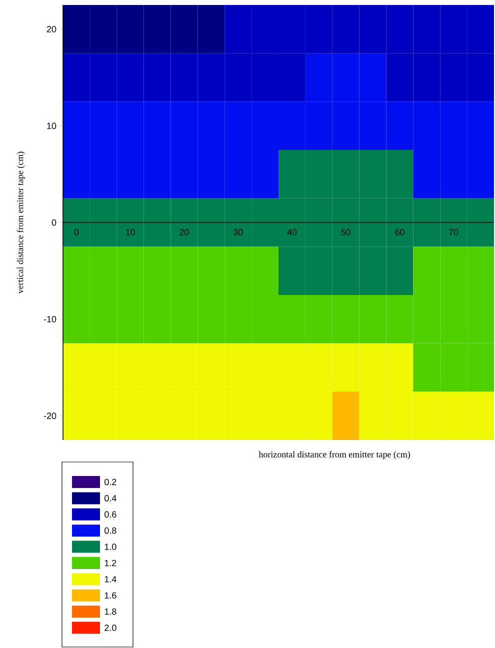 The height and width of the screenshot is (648, 495). I want to click on y-tick-label: 20, so click(51, 29).